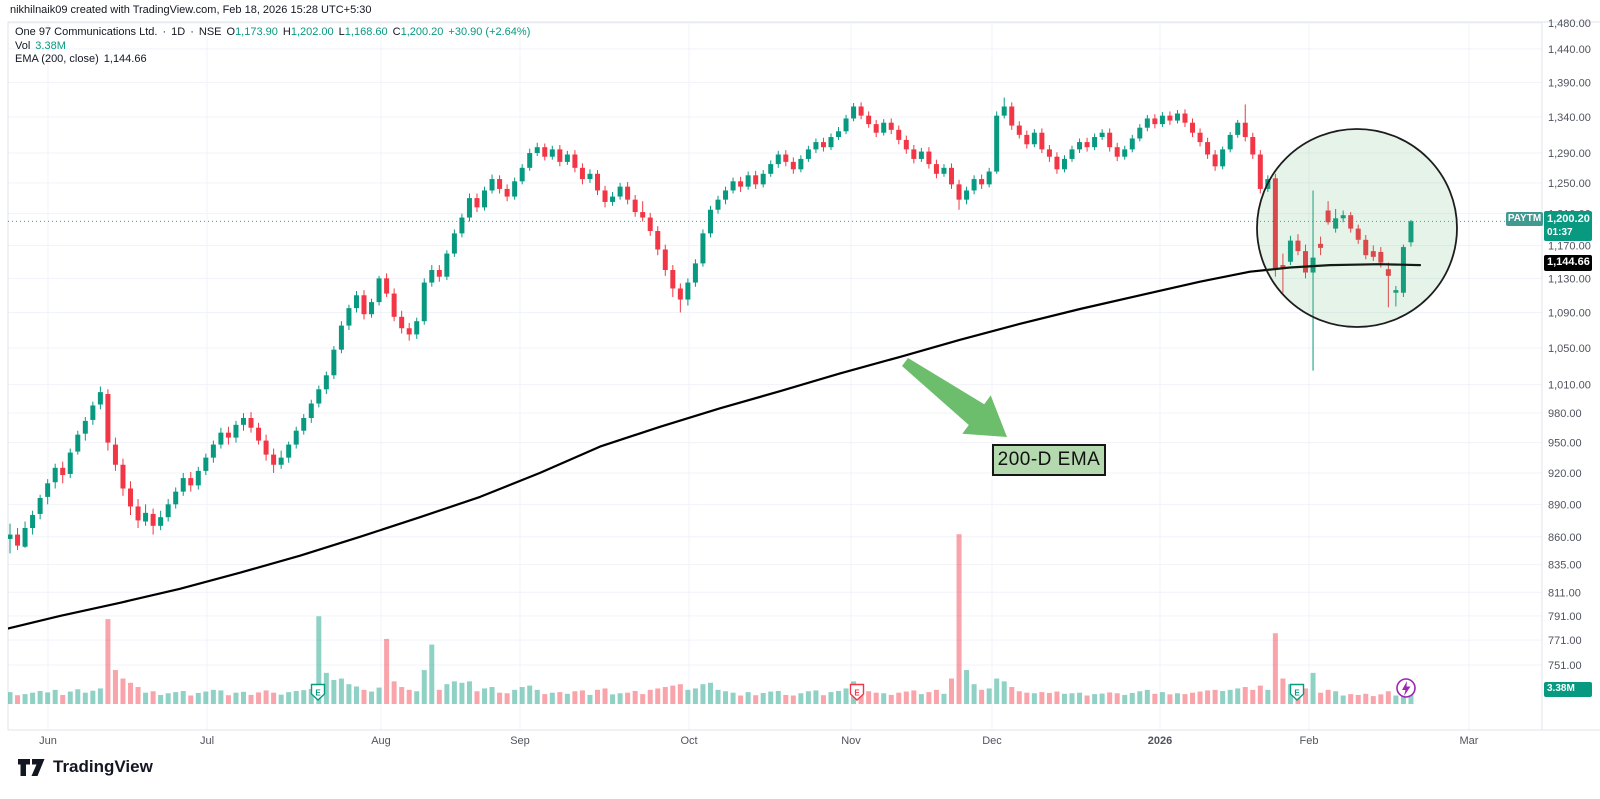  I want to click on time-axis-label: Nov, so click(851, 741).